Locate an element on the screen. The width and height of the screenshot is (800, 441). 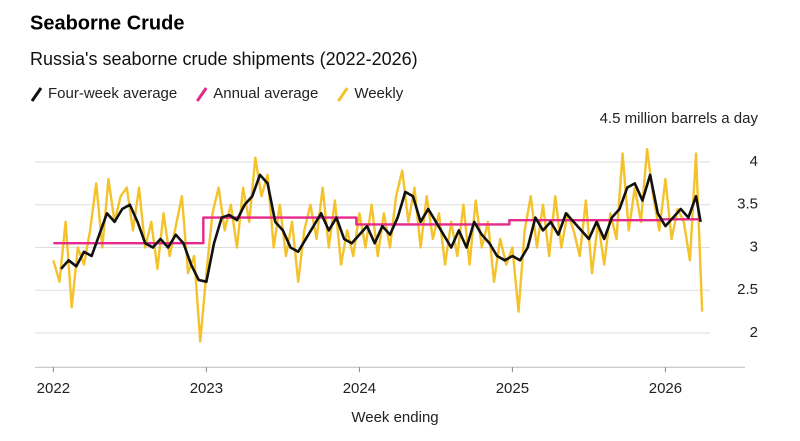
y-tick-label: 4.5 million barrels a day is located at coordinates (679, 118).